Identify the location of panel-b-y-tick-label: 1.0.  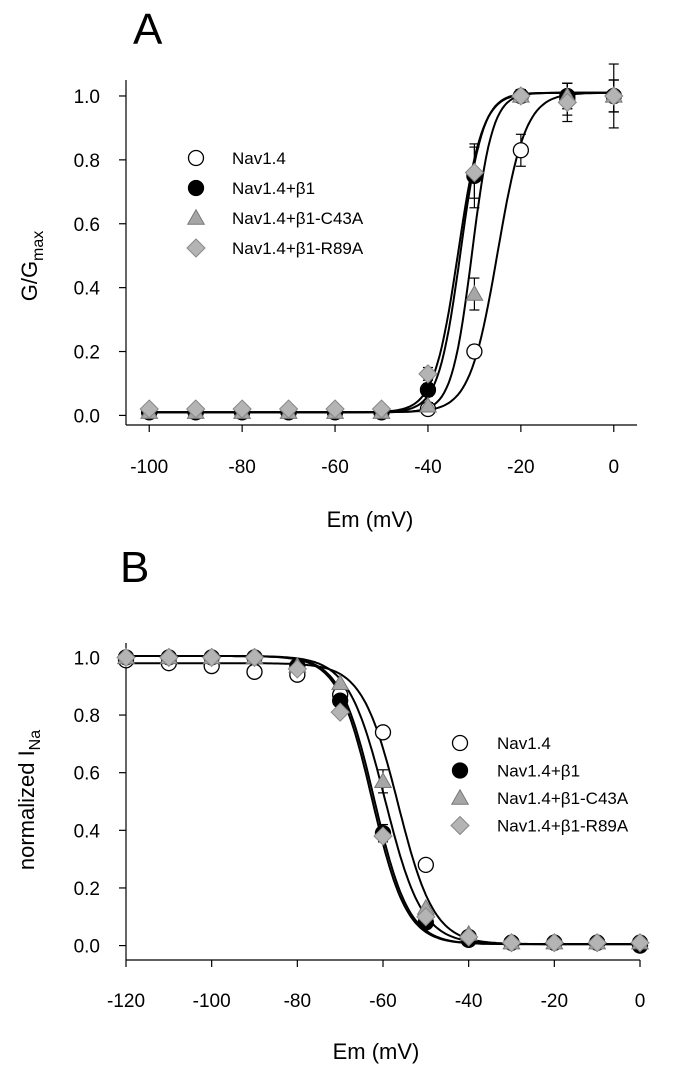
(87, 658).